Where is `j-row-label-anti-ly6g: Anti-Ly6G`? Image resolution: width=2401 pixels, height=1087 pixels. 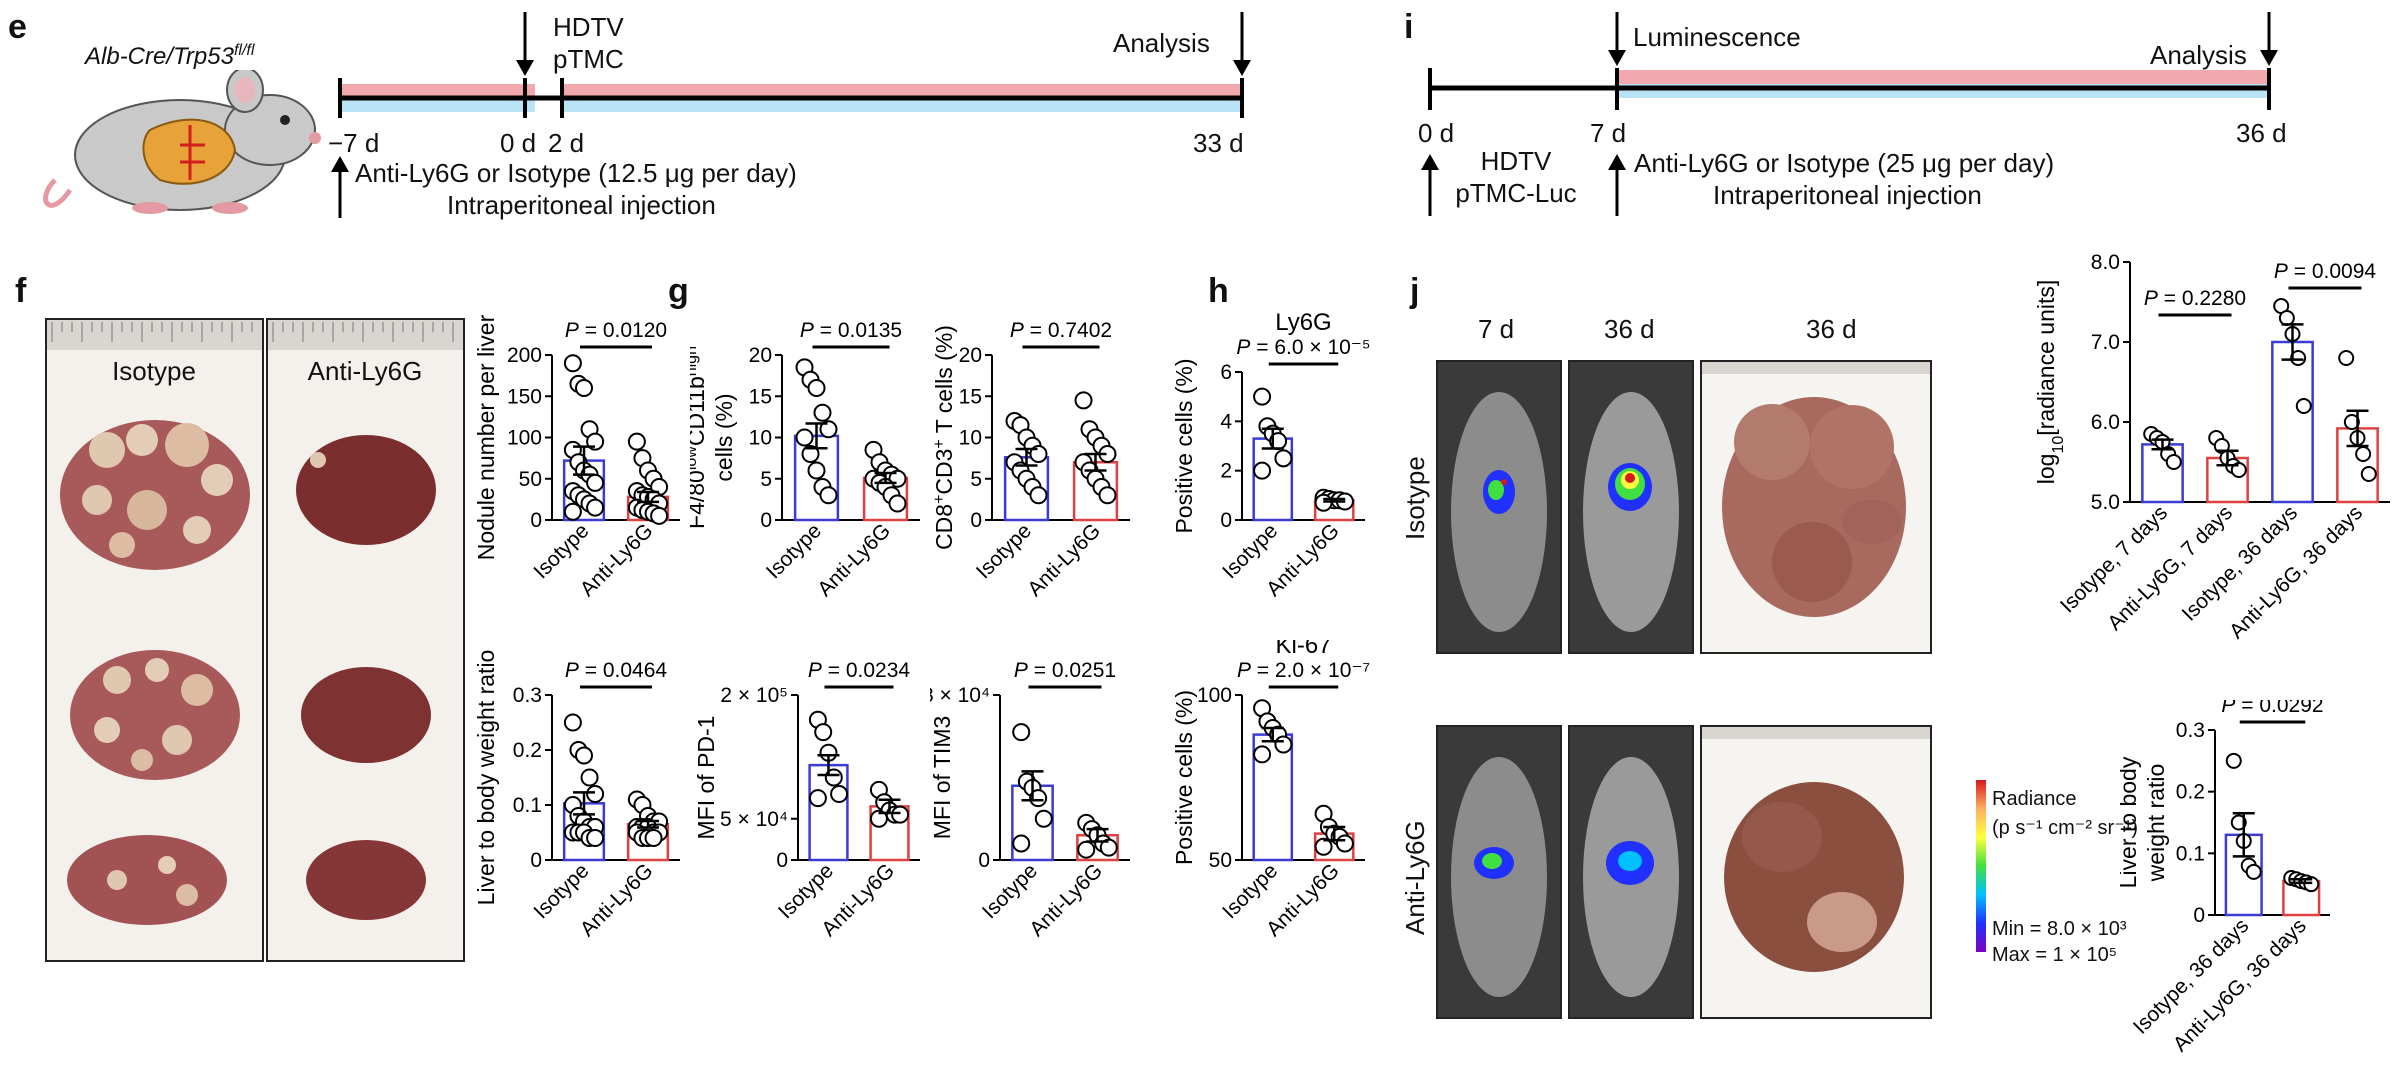 j-row-label-anti-ly6g: Anti-Ly6G is located at coordinates (1415, 877).